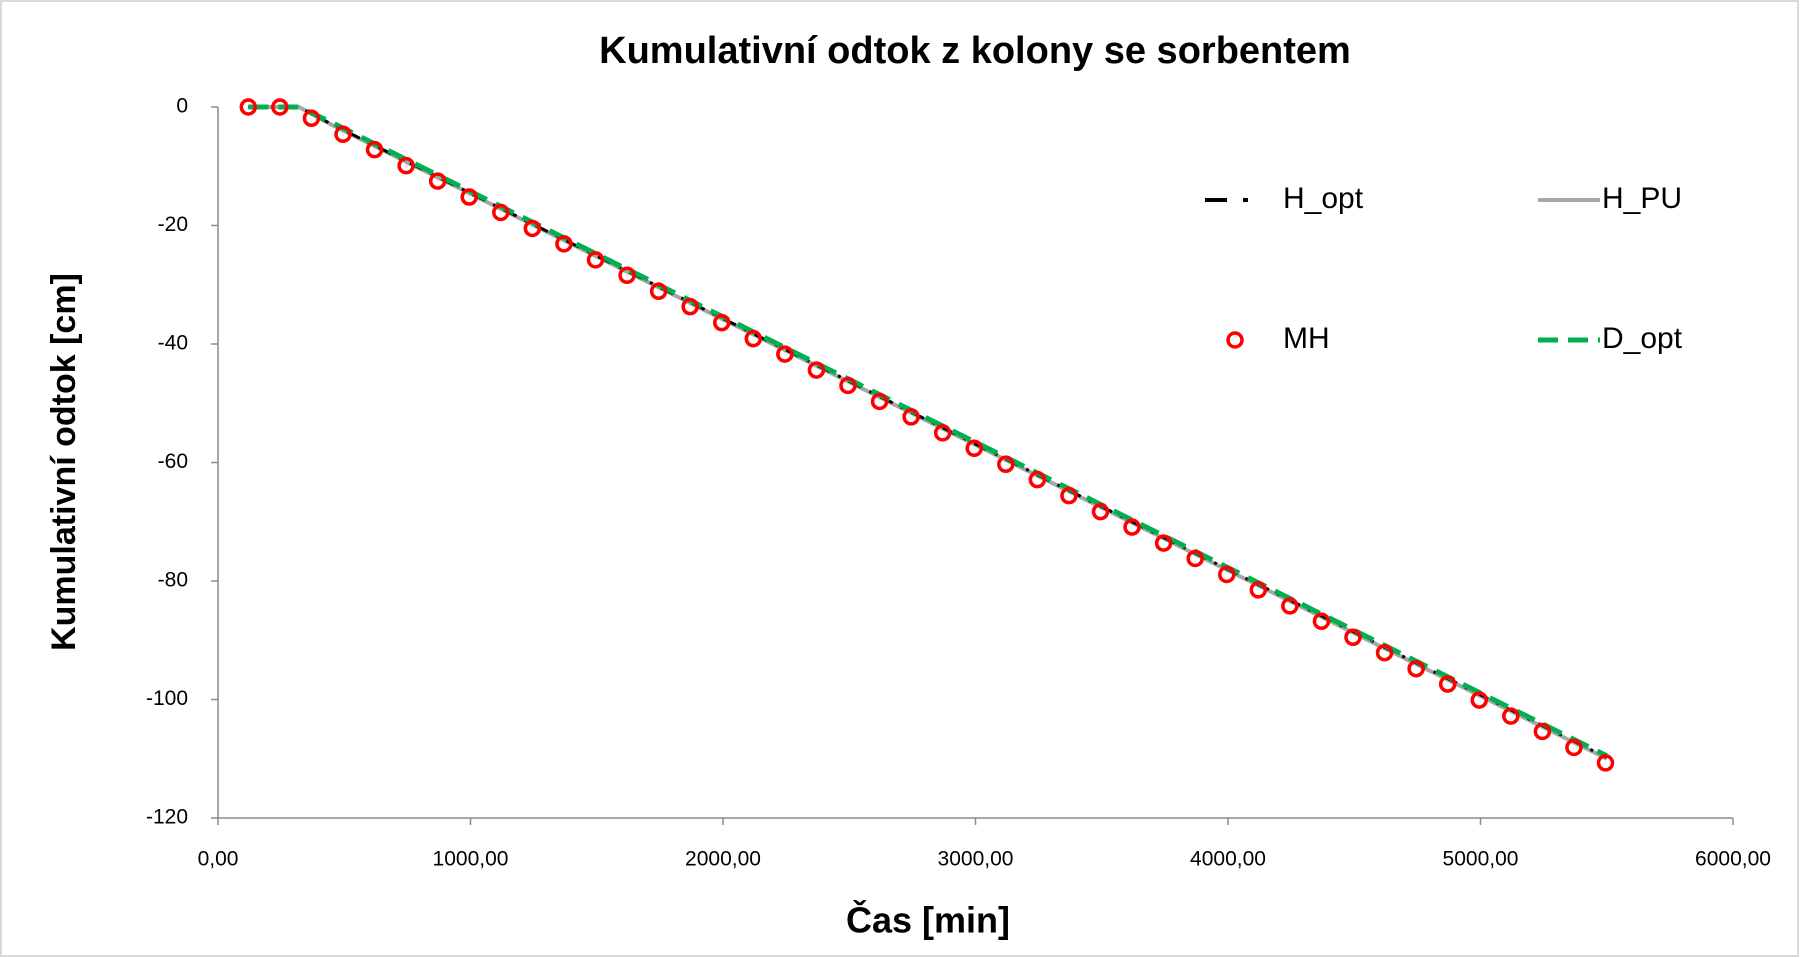 The height and width of the screenshot is (958, 1800). I want to click on x-tick-label: 5000,00, so click(1481, 859).